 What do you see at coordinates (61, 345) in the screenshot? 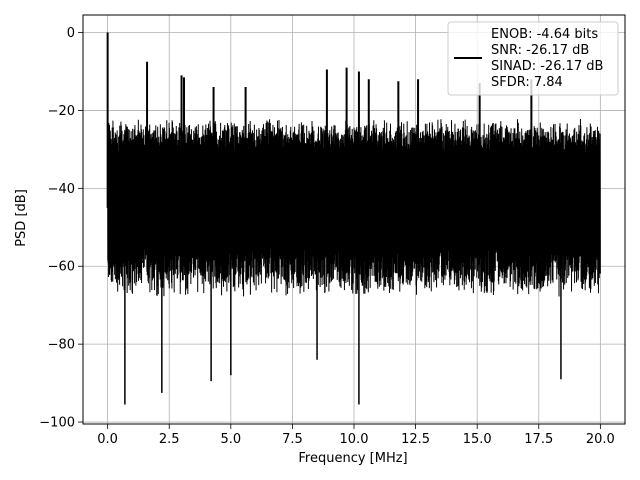
I see `y-tick-label: −80` at bounding box center [61, 345].